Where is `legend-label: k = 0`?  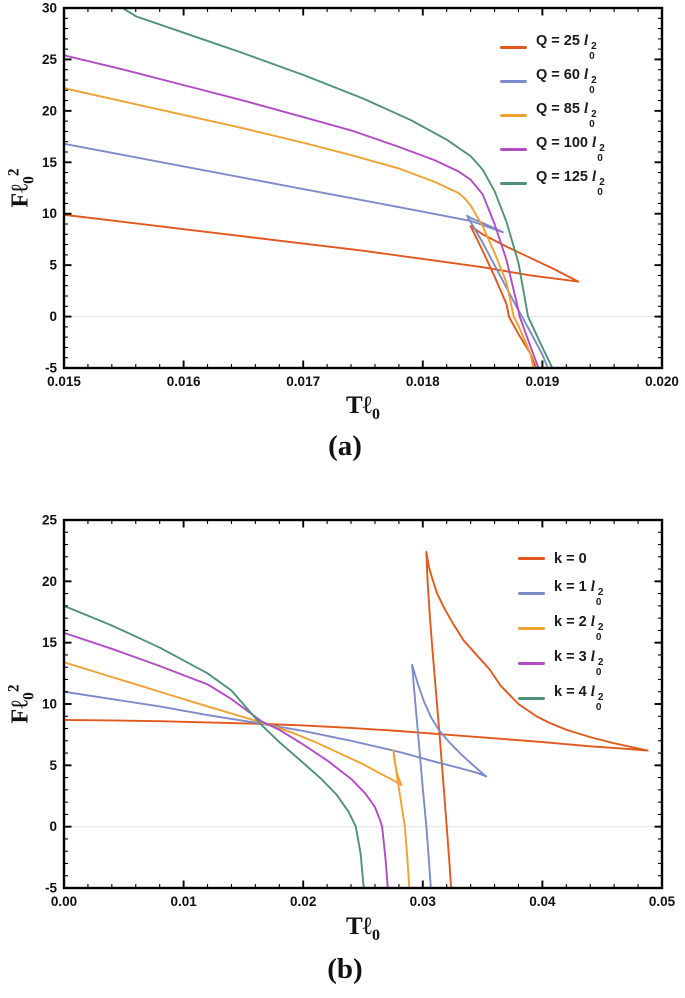
legend-label: k = 0 is located at coordinates (570, 558).